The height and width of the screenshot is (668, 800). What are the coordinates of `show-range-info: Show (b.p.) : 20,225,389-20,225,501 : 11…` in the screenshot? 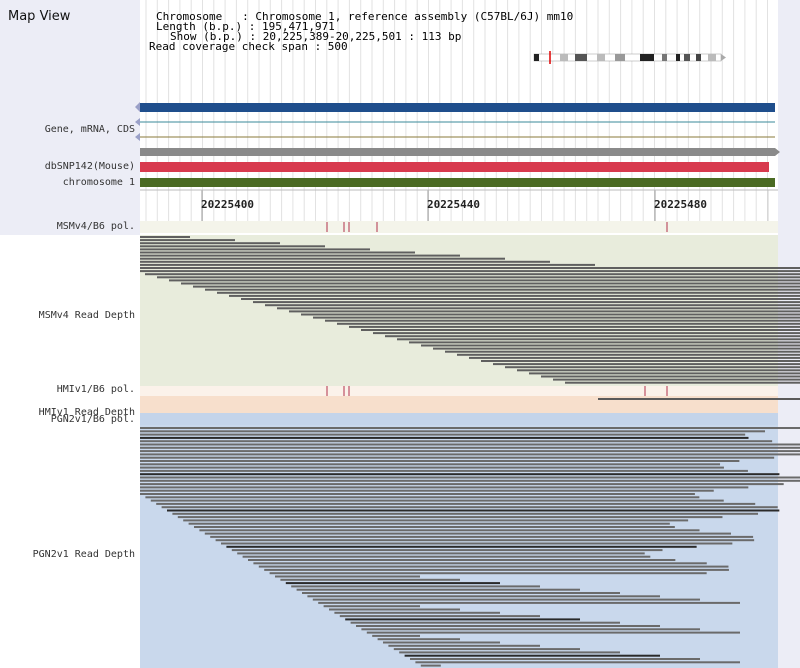 It's located at (316, 36).